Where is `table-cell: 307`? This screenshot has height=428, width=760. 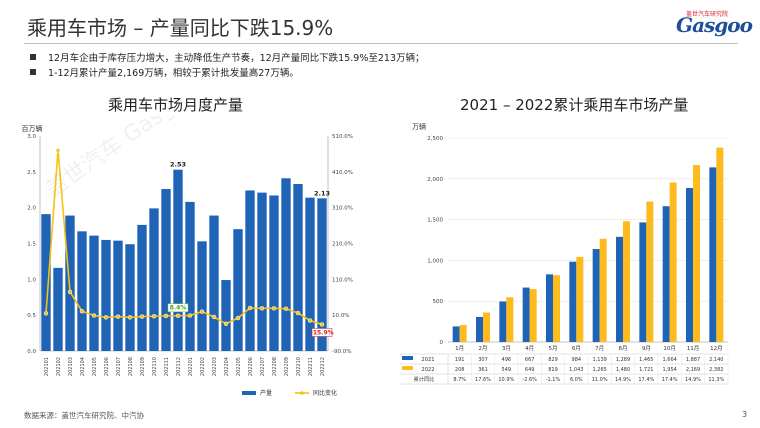
table-cell: 307 is located at coordinates (483, 360).